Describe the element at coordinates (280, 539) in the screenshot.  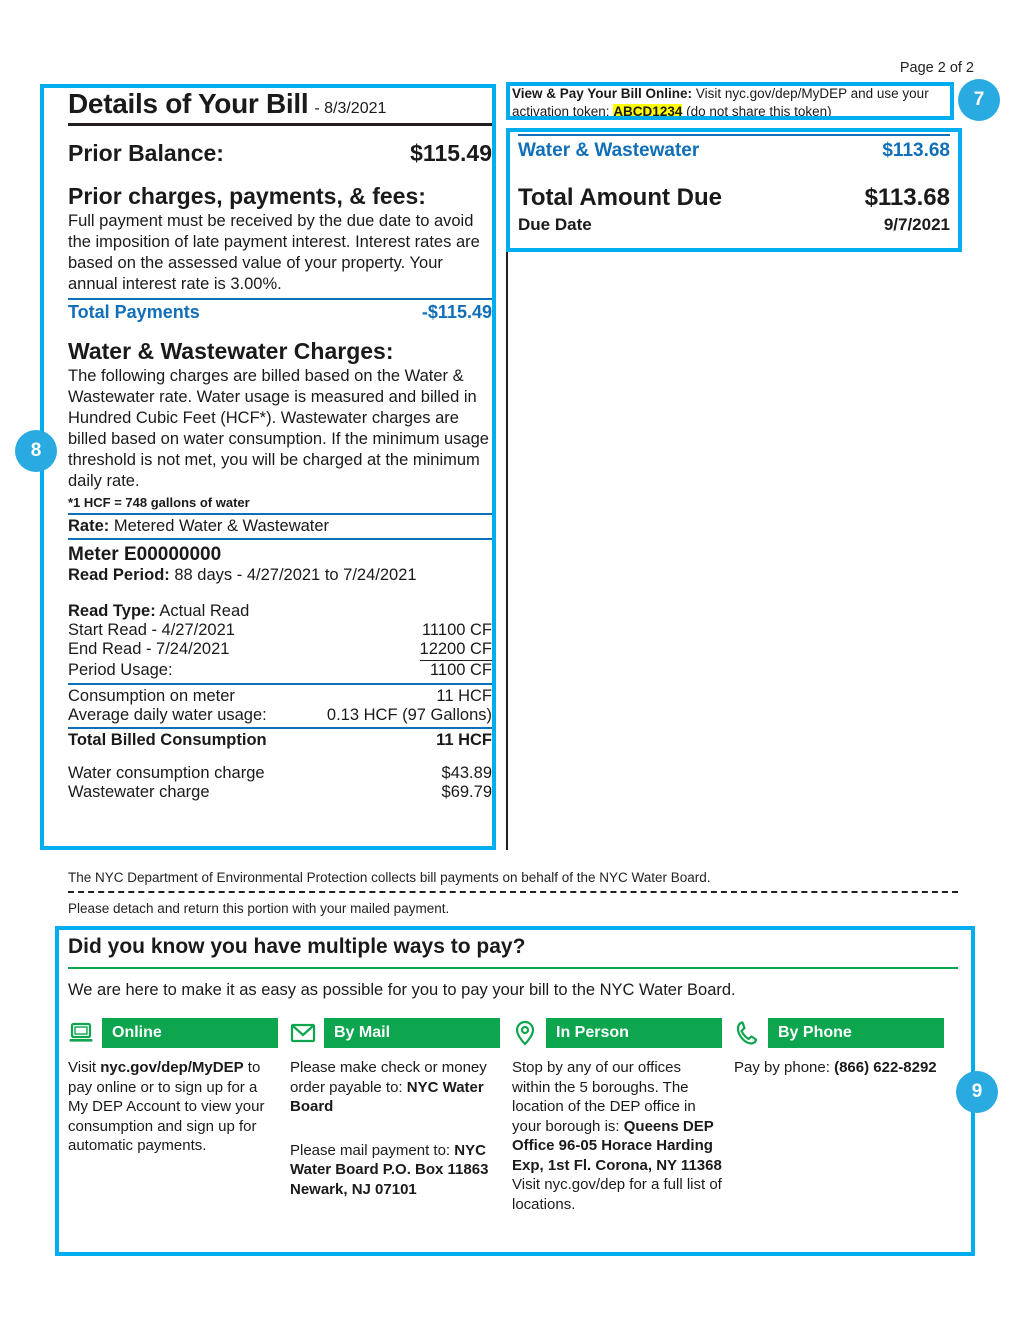
I see `rate-divider-bottom` at that location.